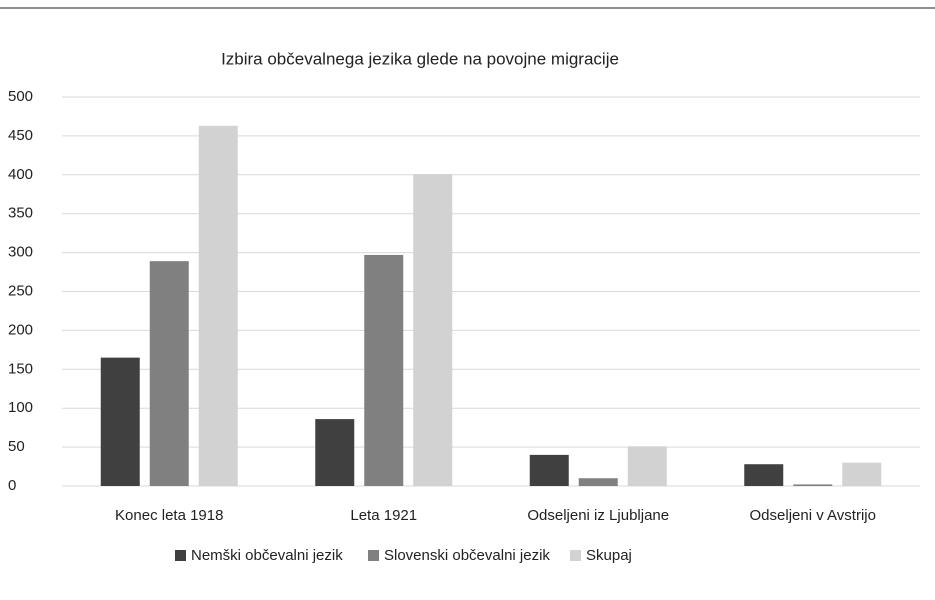 The width and height of the screenshot is (935, 600). I want to click on y-tick-label: 150, so click(20, 368).